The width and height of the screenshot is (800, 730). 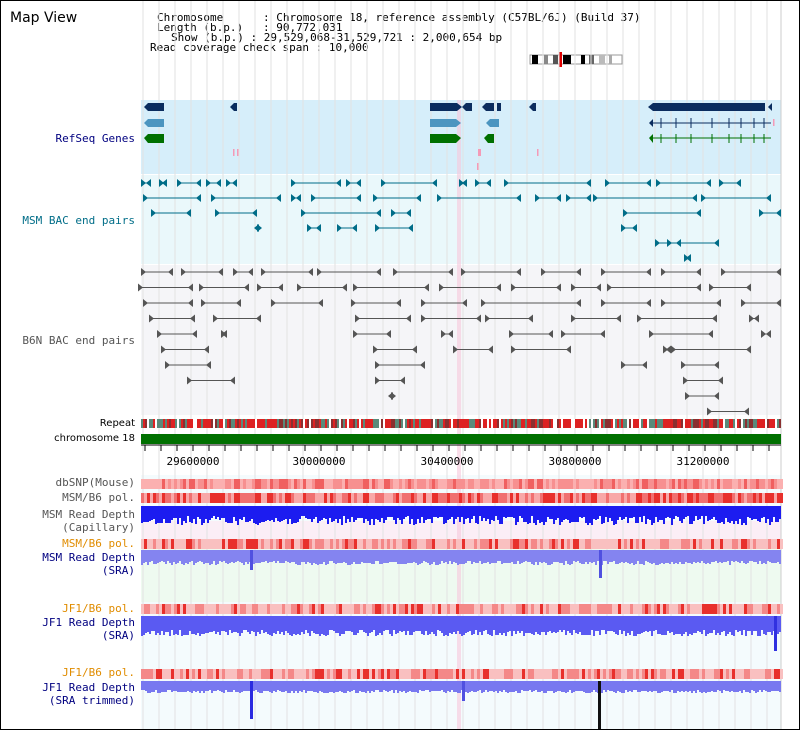 I want to click on track-label-jf1-b6-pol: JF1/B6 pol., so click(x=98, y=608).